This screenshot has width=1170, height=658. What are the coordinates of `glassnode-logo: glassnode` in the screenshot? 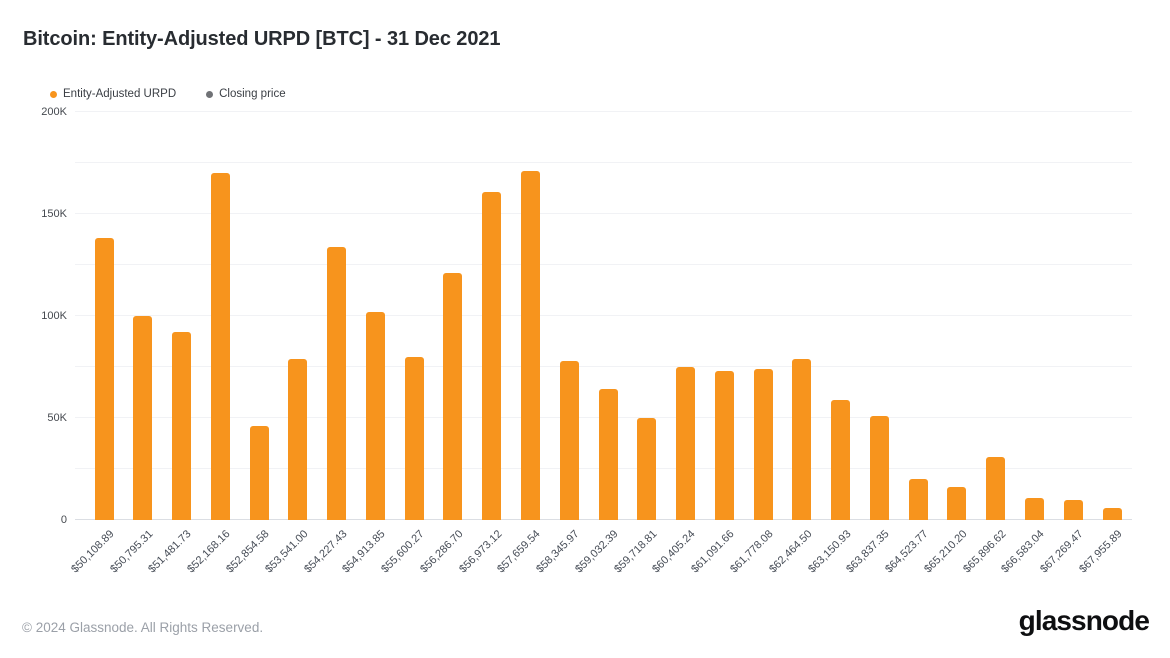 It's located at (1084, 620).